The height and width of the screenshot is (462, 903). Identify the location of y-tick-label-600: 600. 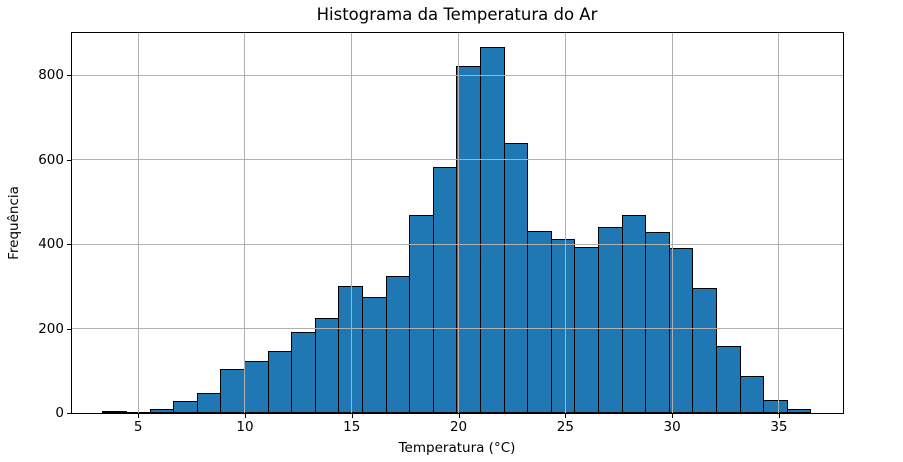
(51, 159).